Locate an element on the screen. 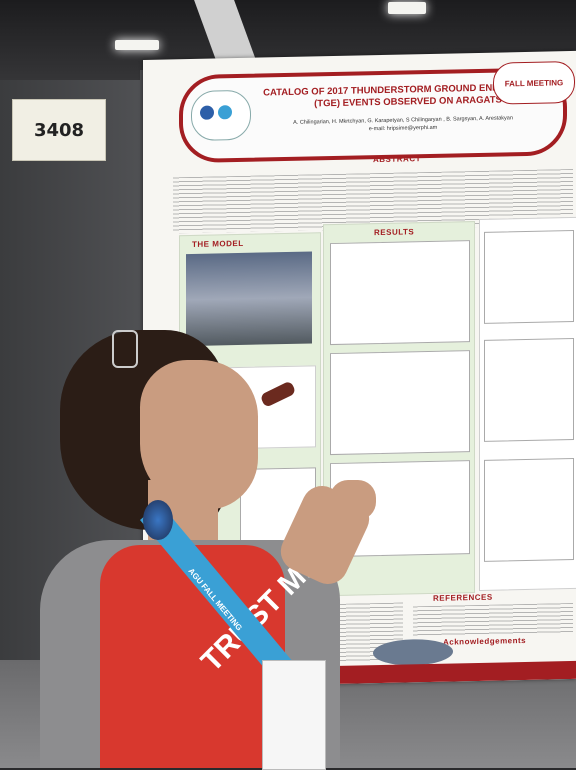 This screenshot has width=576, height=770. distribution-plot is located at coordinates (529, 276).